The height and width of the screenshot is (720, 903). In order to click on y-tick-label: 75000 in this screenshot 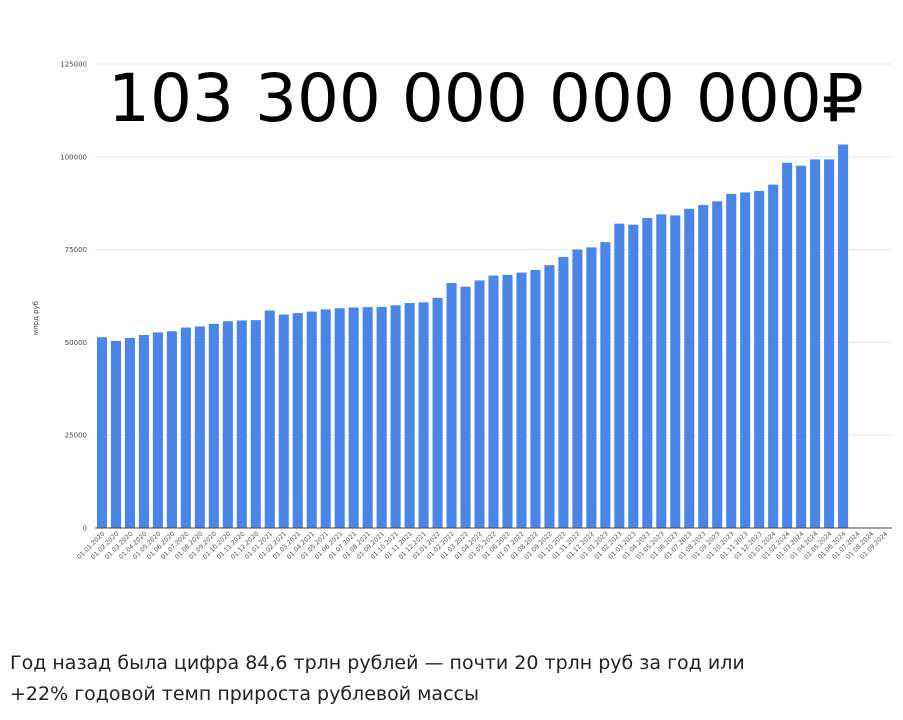, I will do `click(76, 250)`.